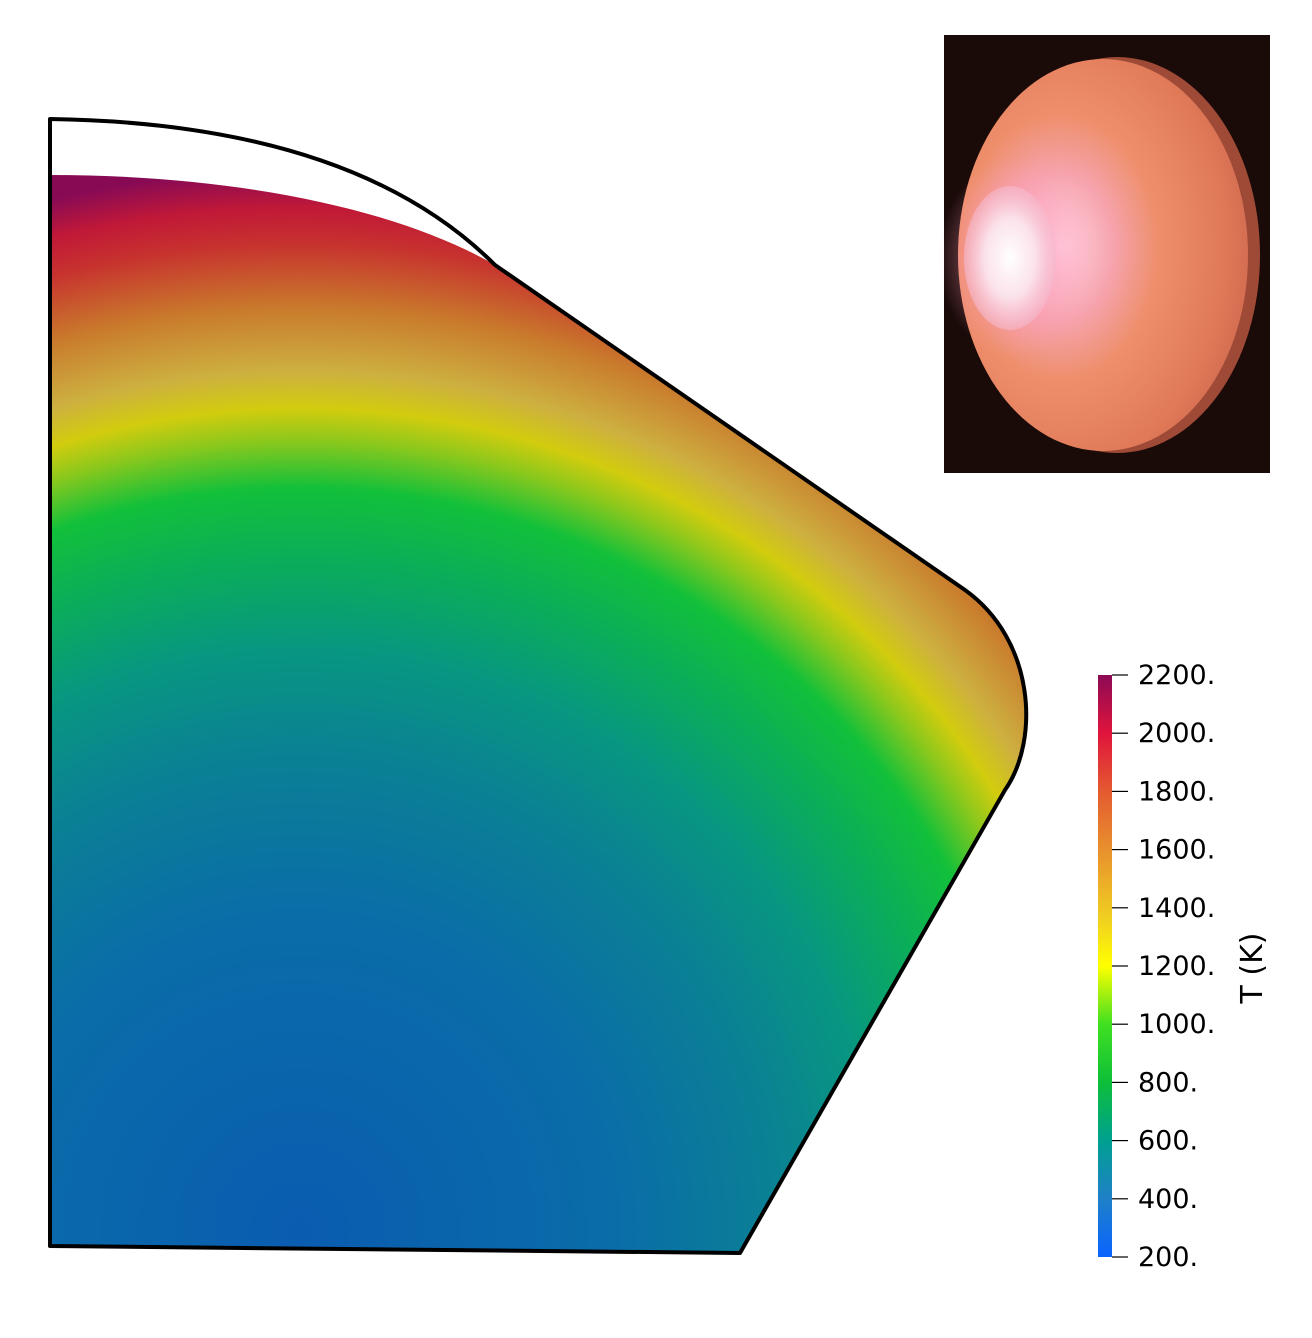 Image resolution: width=1312 pixels, height=1338 pixels. Describe the element at coordinates (1105, 966) in the screenshot. I see `colorbar-gradient` at that location.